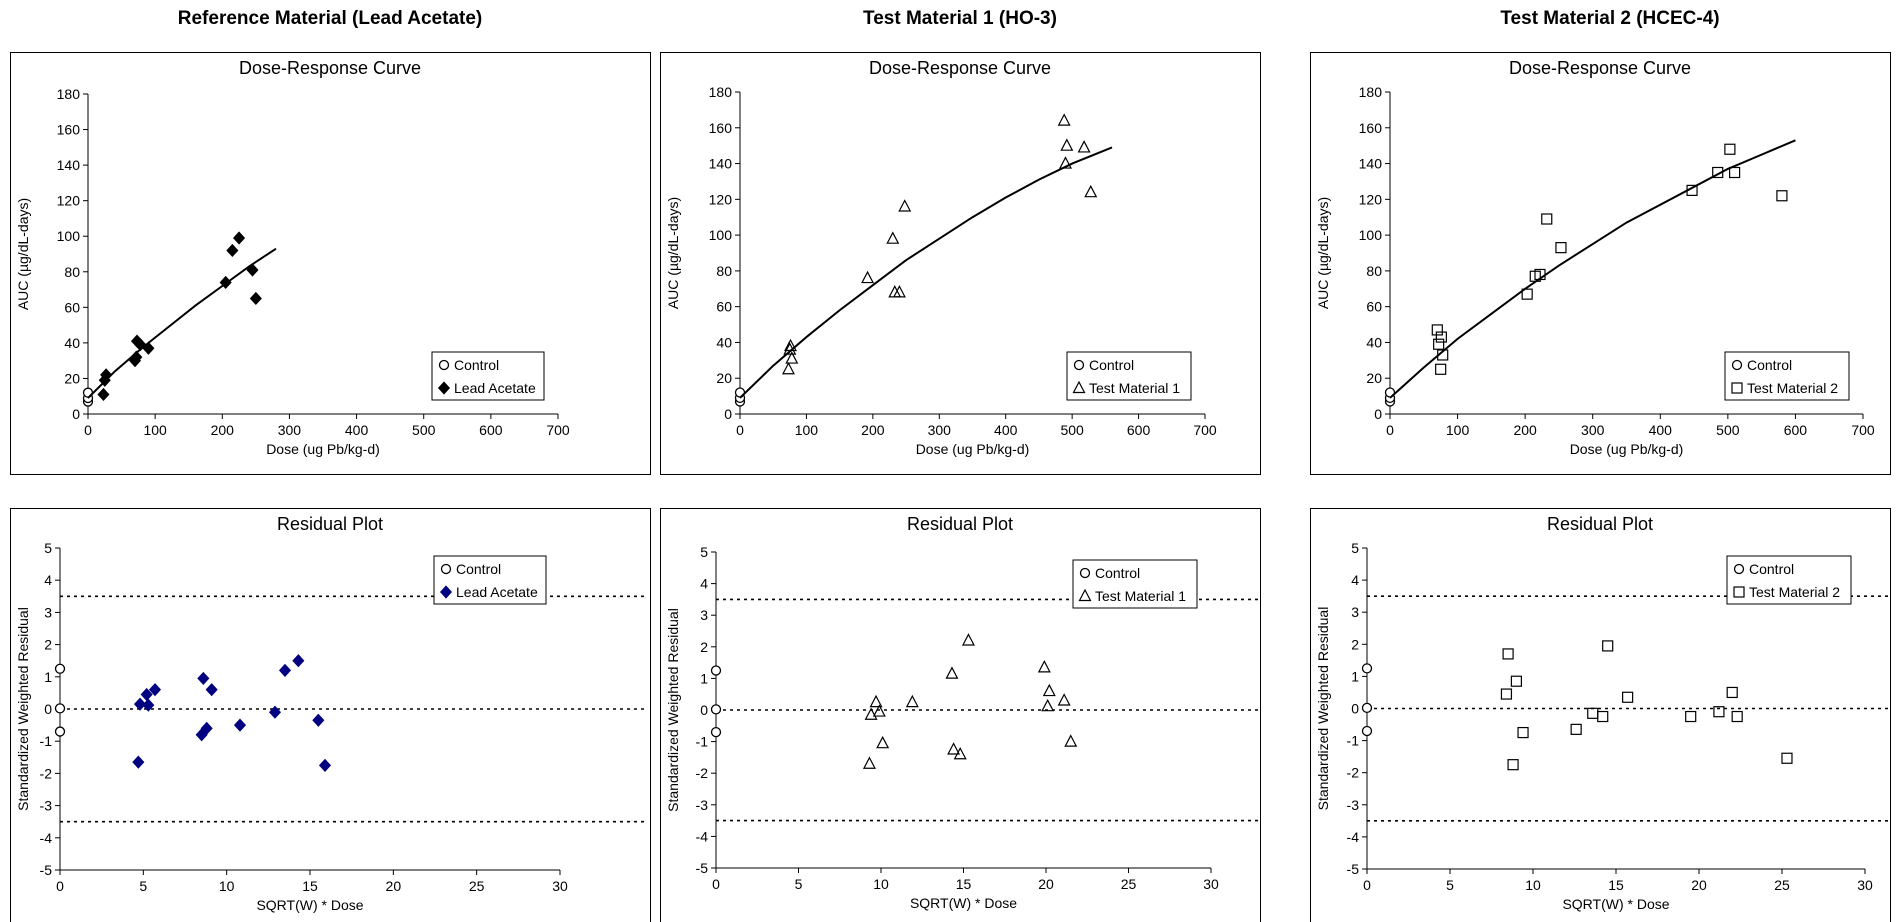 This screenshot has height=922, width=1896. Describe the element at coordinates (330, 18) in the screenshot. I see `column-title-reference: Reference Material (Lead Acetate)` at that location.